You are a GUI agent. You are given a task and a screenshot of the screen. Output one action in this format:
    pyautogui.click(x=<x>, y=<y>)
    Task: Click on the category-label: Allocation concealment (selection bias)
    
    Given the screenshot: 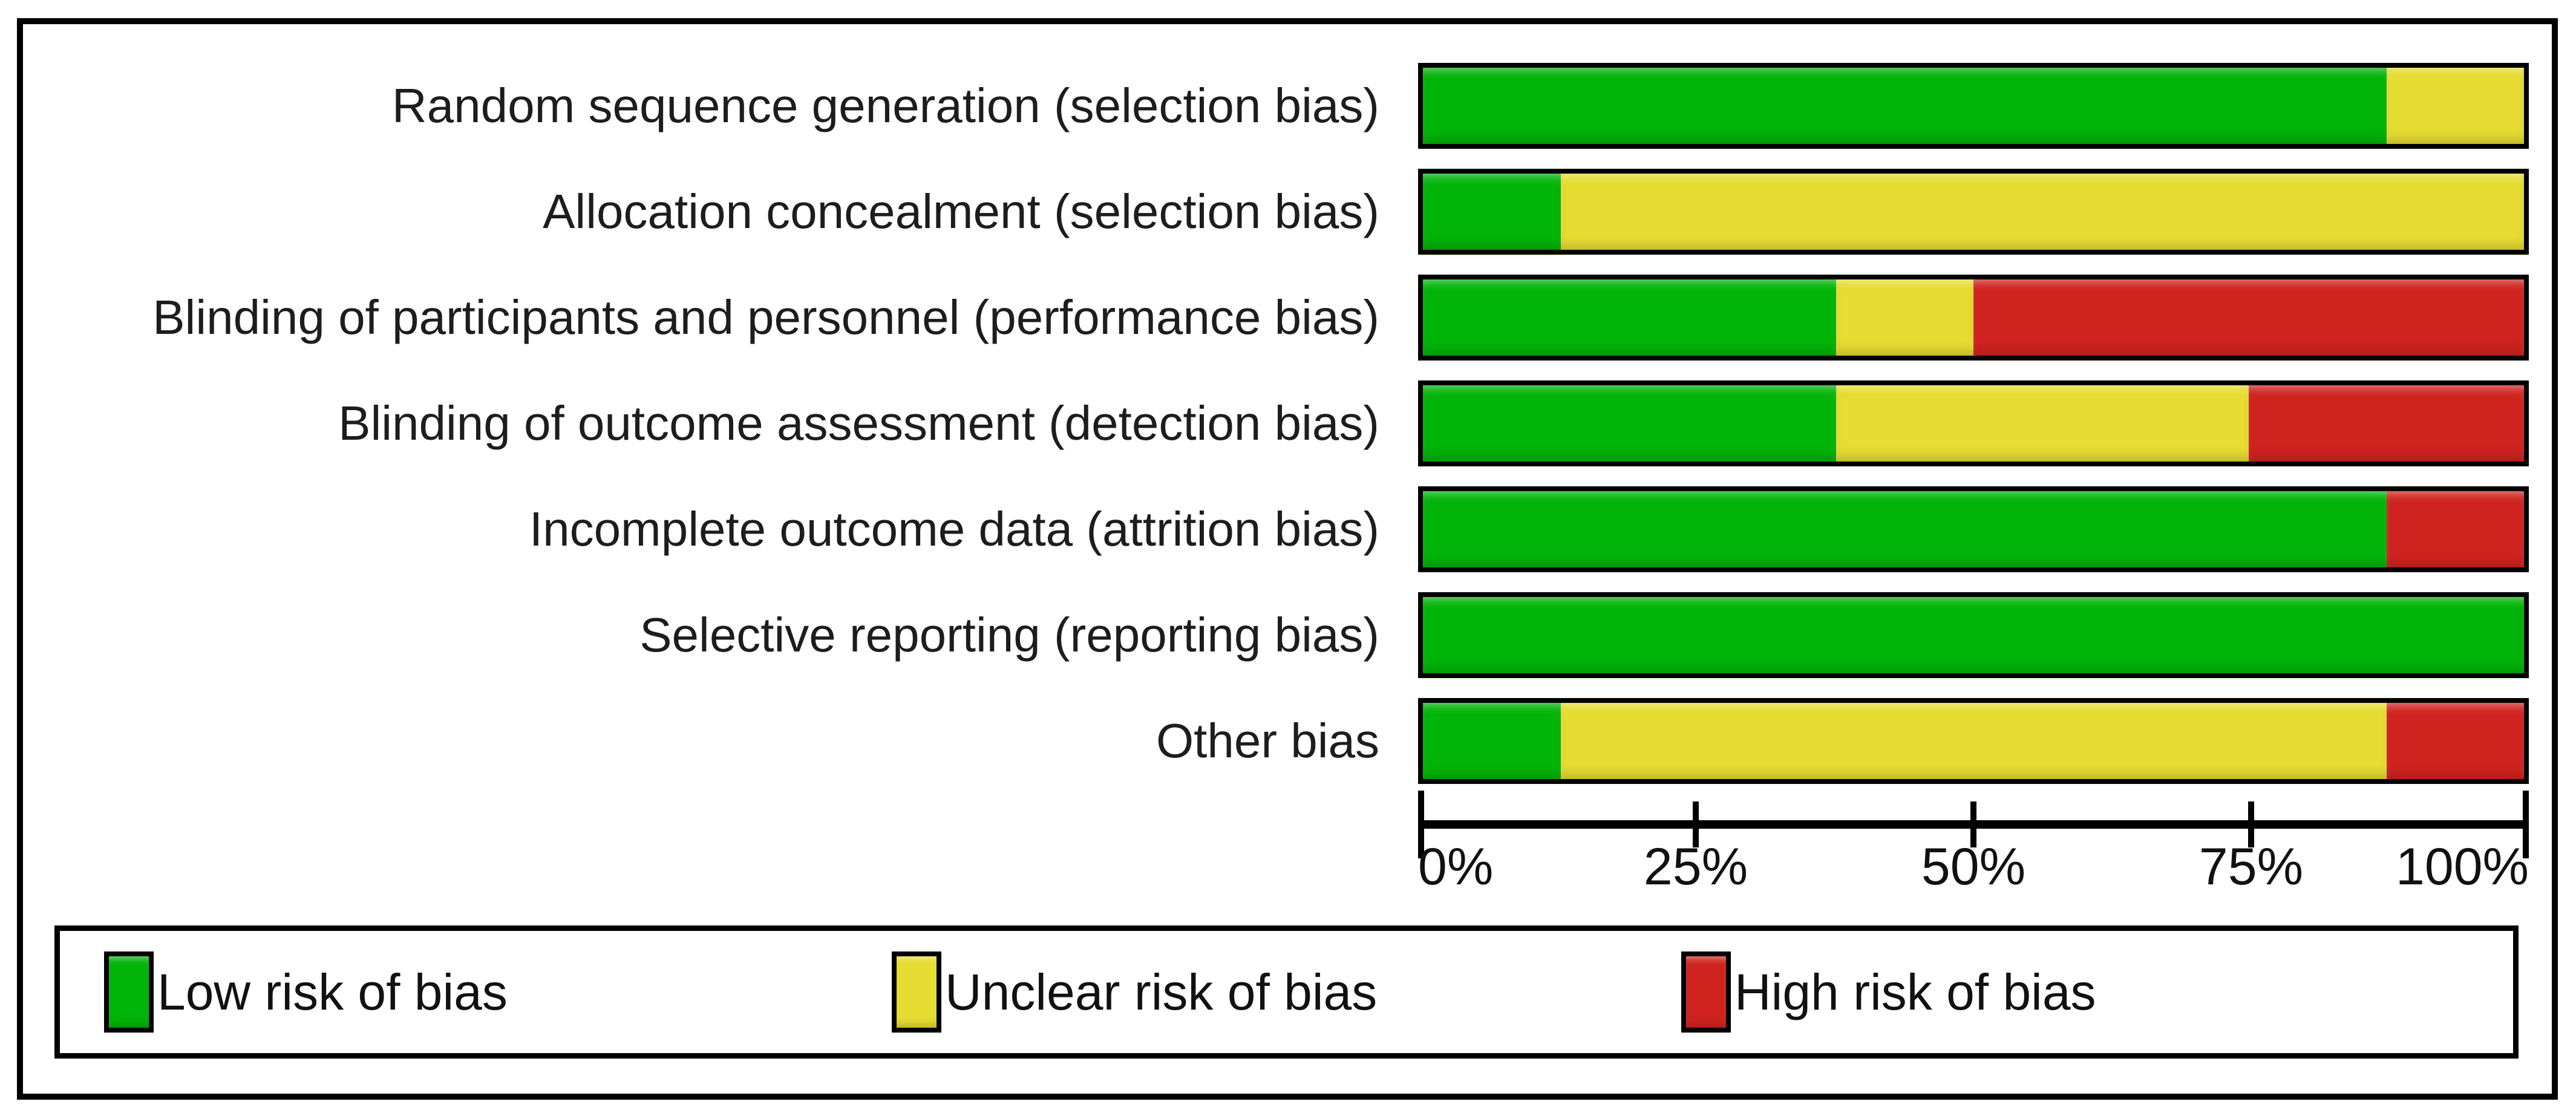 What is the action you would take?
    pyautogui.click(x=961, y=211)
    